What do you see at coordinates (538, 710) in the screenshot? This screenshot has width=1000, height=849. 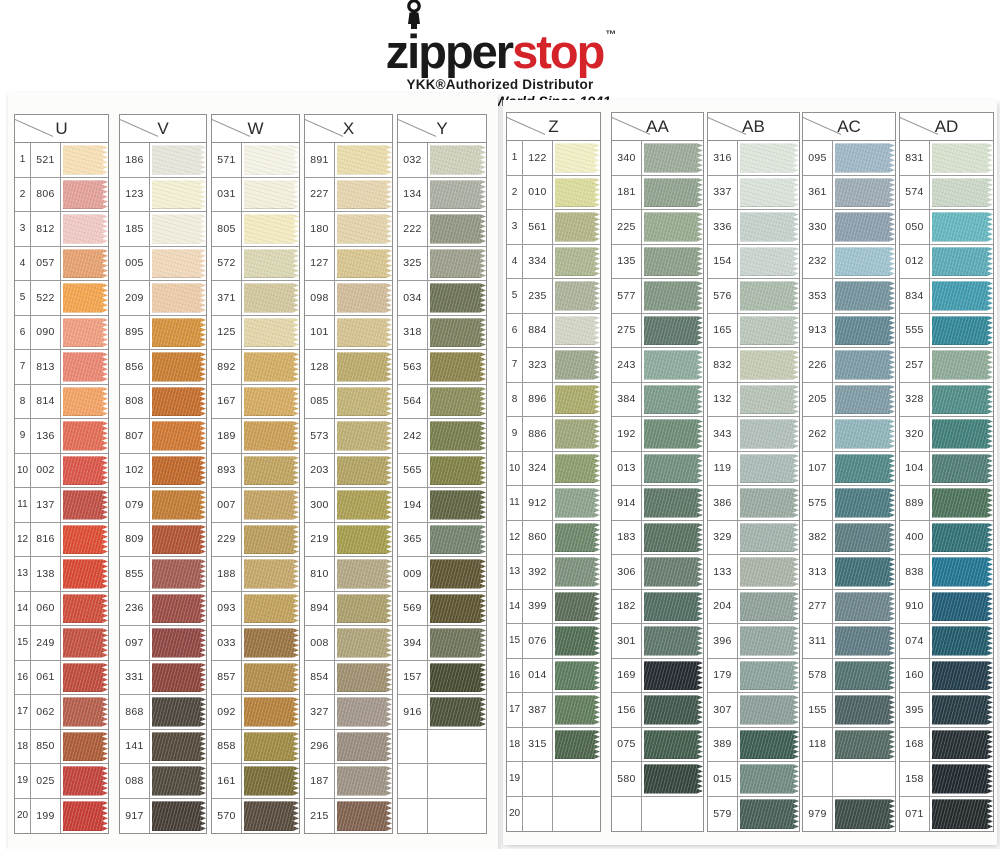 I see `color-code: 387` at bounding box center [538, 710].